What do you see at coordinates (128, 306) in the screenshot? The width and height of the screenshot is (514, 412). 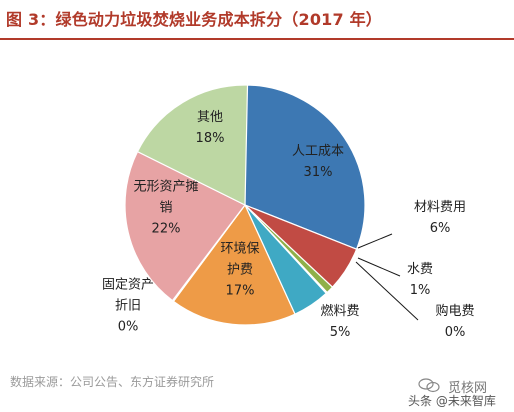 I see `slice-name-label-7: 折旧` at bounding box center [128, 306].